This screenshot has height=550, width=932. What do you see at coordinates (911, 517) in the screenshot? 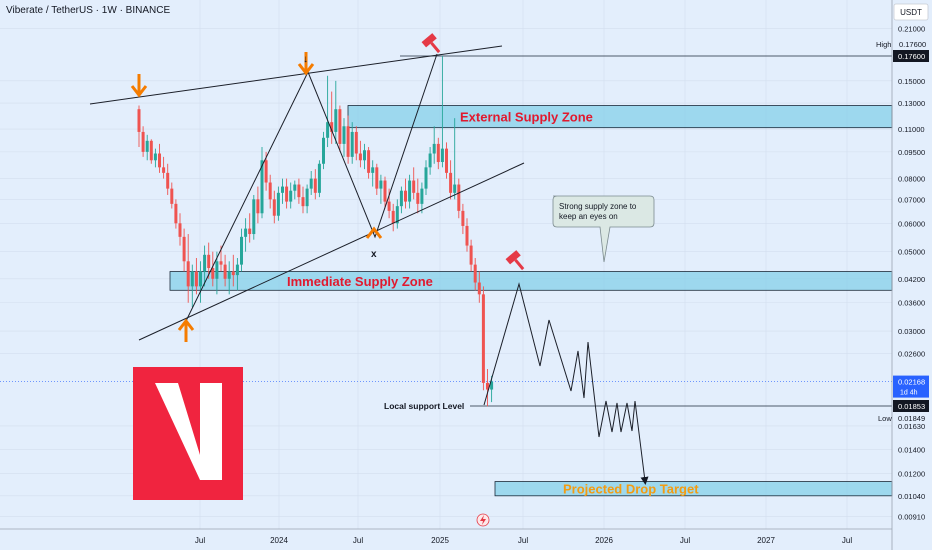
I see `price-tick-label: 0.00910` at bounding box center [911, 517].